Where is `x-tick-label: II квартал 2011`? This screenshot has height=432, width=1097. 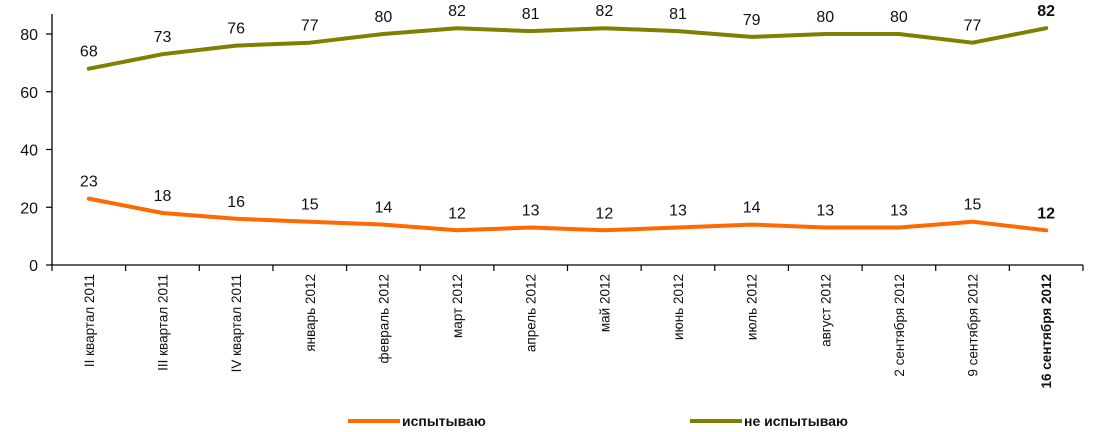
x-tick-label: II квартал 2011 is located at coordinates (89, 320).